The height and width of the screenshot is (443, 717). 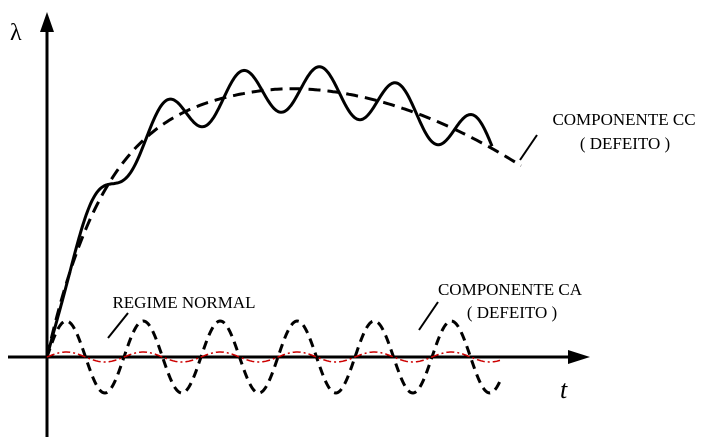 What do you see at coordinates (118, 325) in the screenshot?
I see `normal-regime-leader` at bounding box center [118, 325].